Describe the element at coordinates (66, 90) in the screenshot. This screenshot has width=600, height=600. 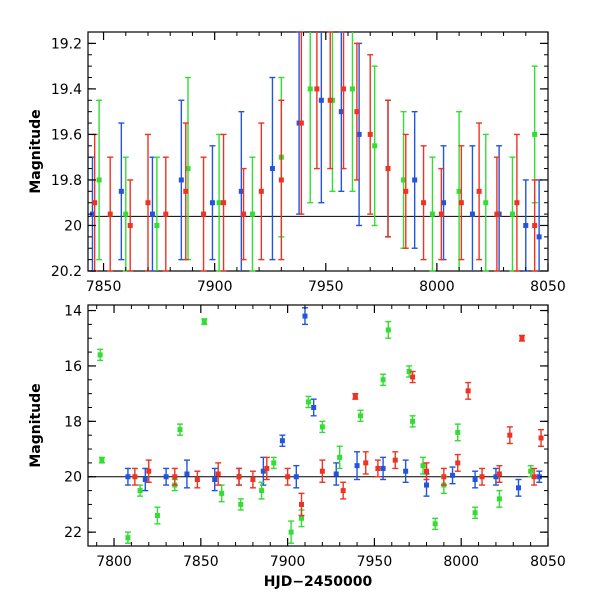
I see `y-tick-label: 19.4` at that location.